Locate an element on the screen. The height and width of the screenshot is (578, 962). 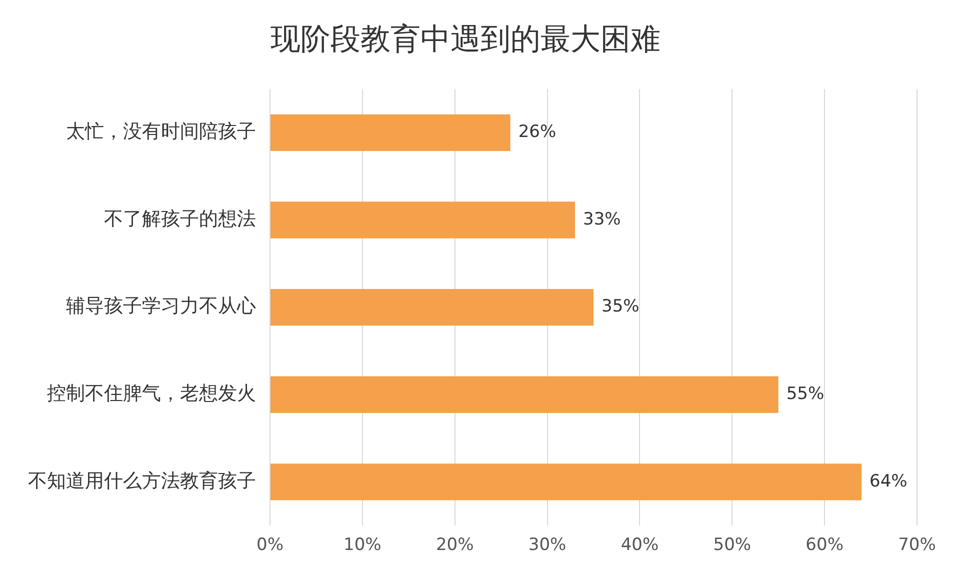
y-tick-label: 不知道用什么方法教育孩子 is located at coordinates (142, 481).